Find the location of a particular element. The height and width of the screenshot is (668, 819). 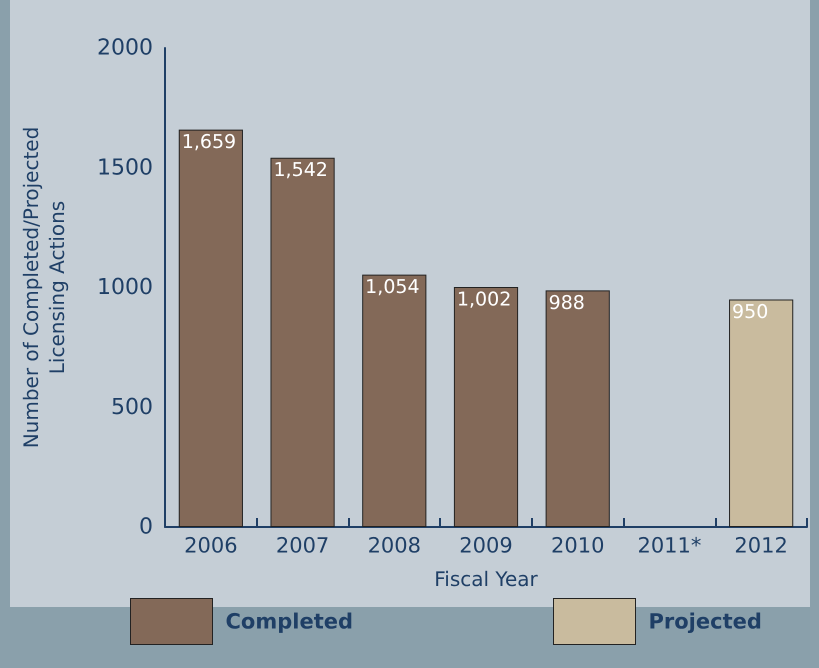

data-label: 1,054 is located at coordinates (392, 287).